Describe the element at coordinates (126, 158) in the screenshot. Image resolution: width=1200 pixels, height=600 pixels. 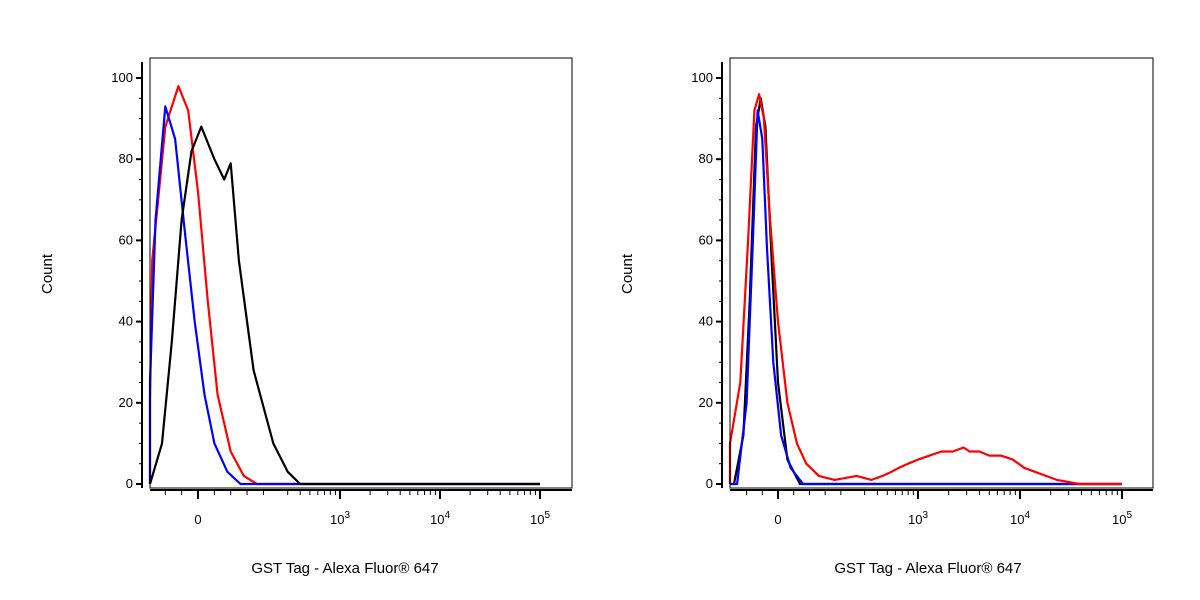
I see `left-y-tick-label: 80` at that location.